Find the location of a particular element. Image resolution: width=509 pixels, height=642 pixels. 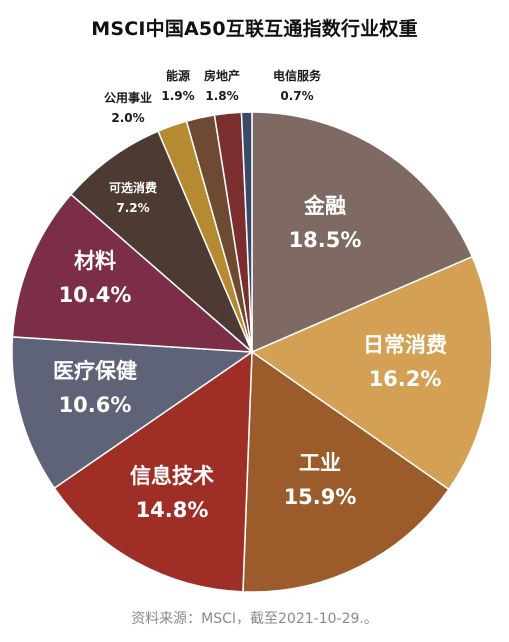

chart-title: MSCI中国A50互联互通指数行业权重 is located at coordinates (254, 29).